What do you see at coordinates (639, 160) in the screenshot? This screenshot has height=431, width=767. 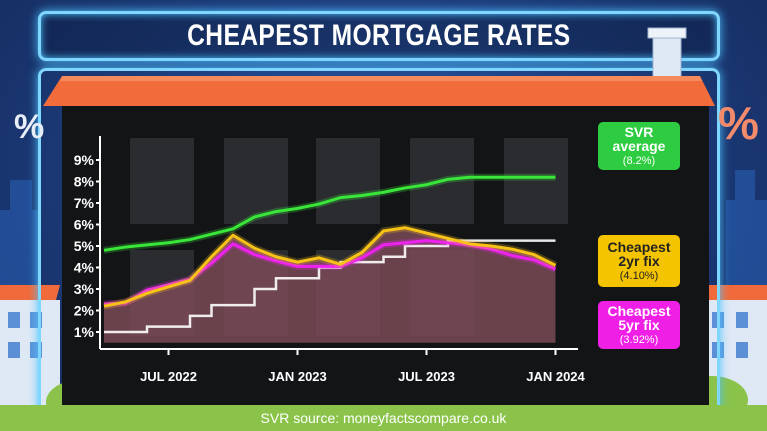 I see `legend-svr-value: (8.2%)` at bounding box center [639, 160].